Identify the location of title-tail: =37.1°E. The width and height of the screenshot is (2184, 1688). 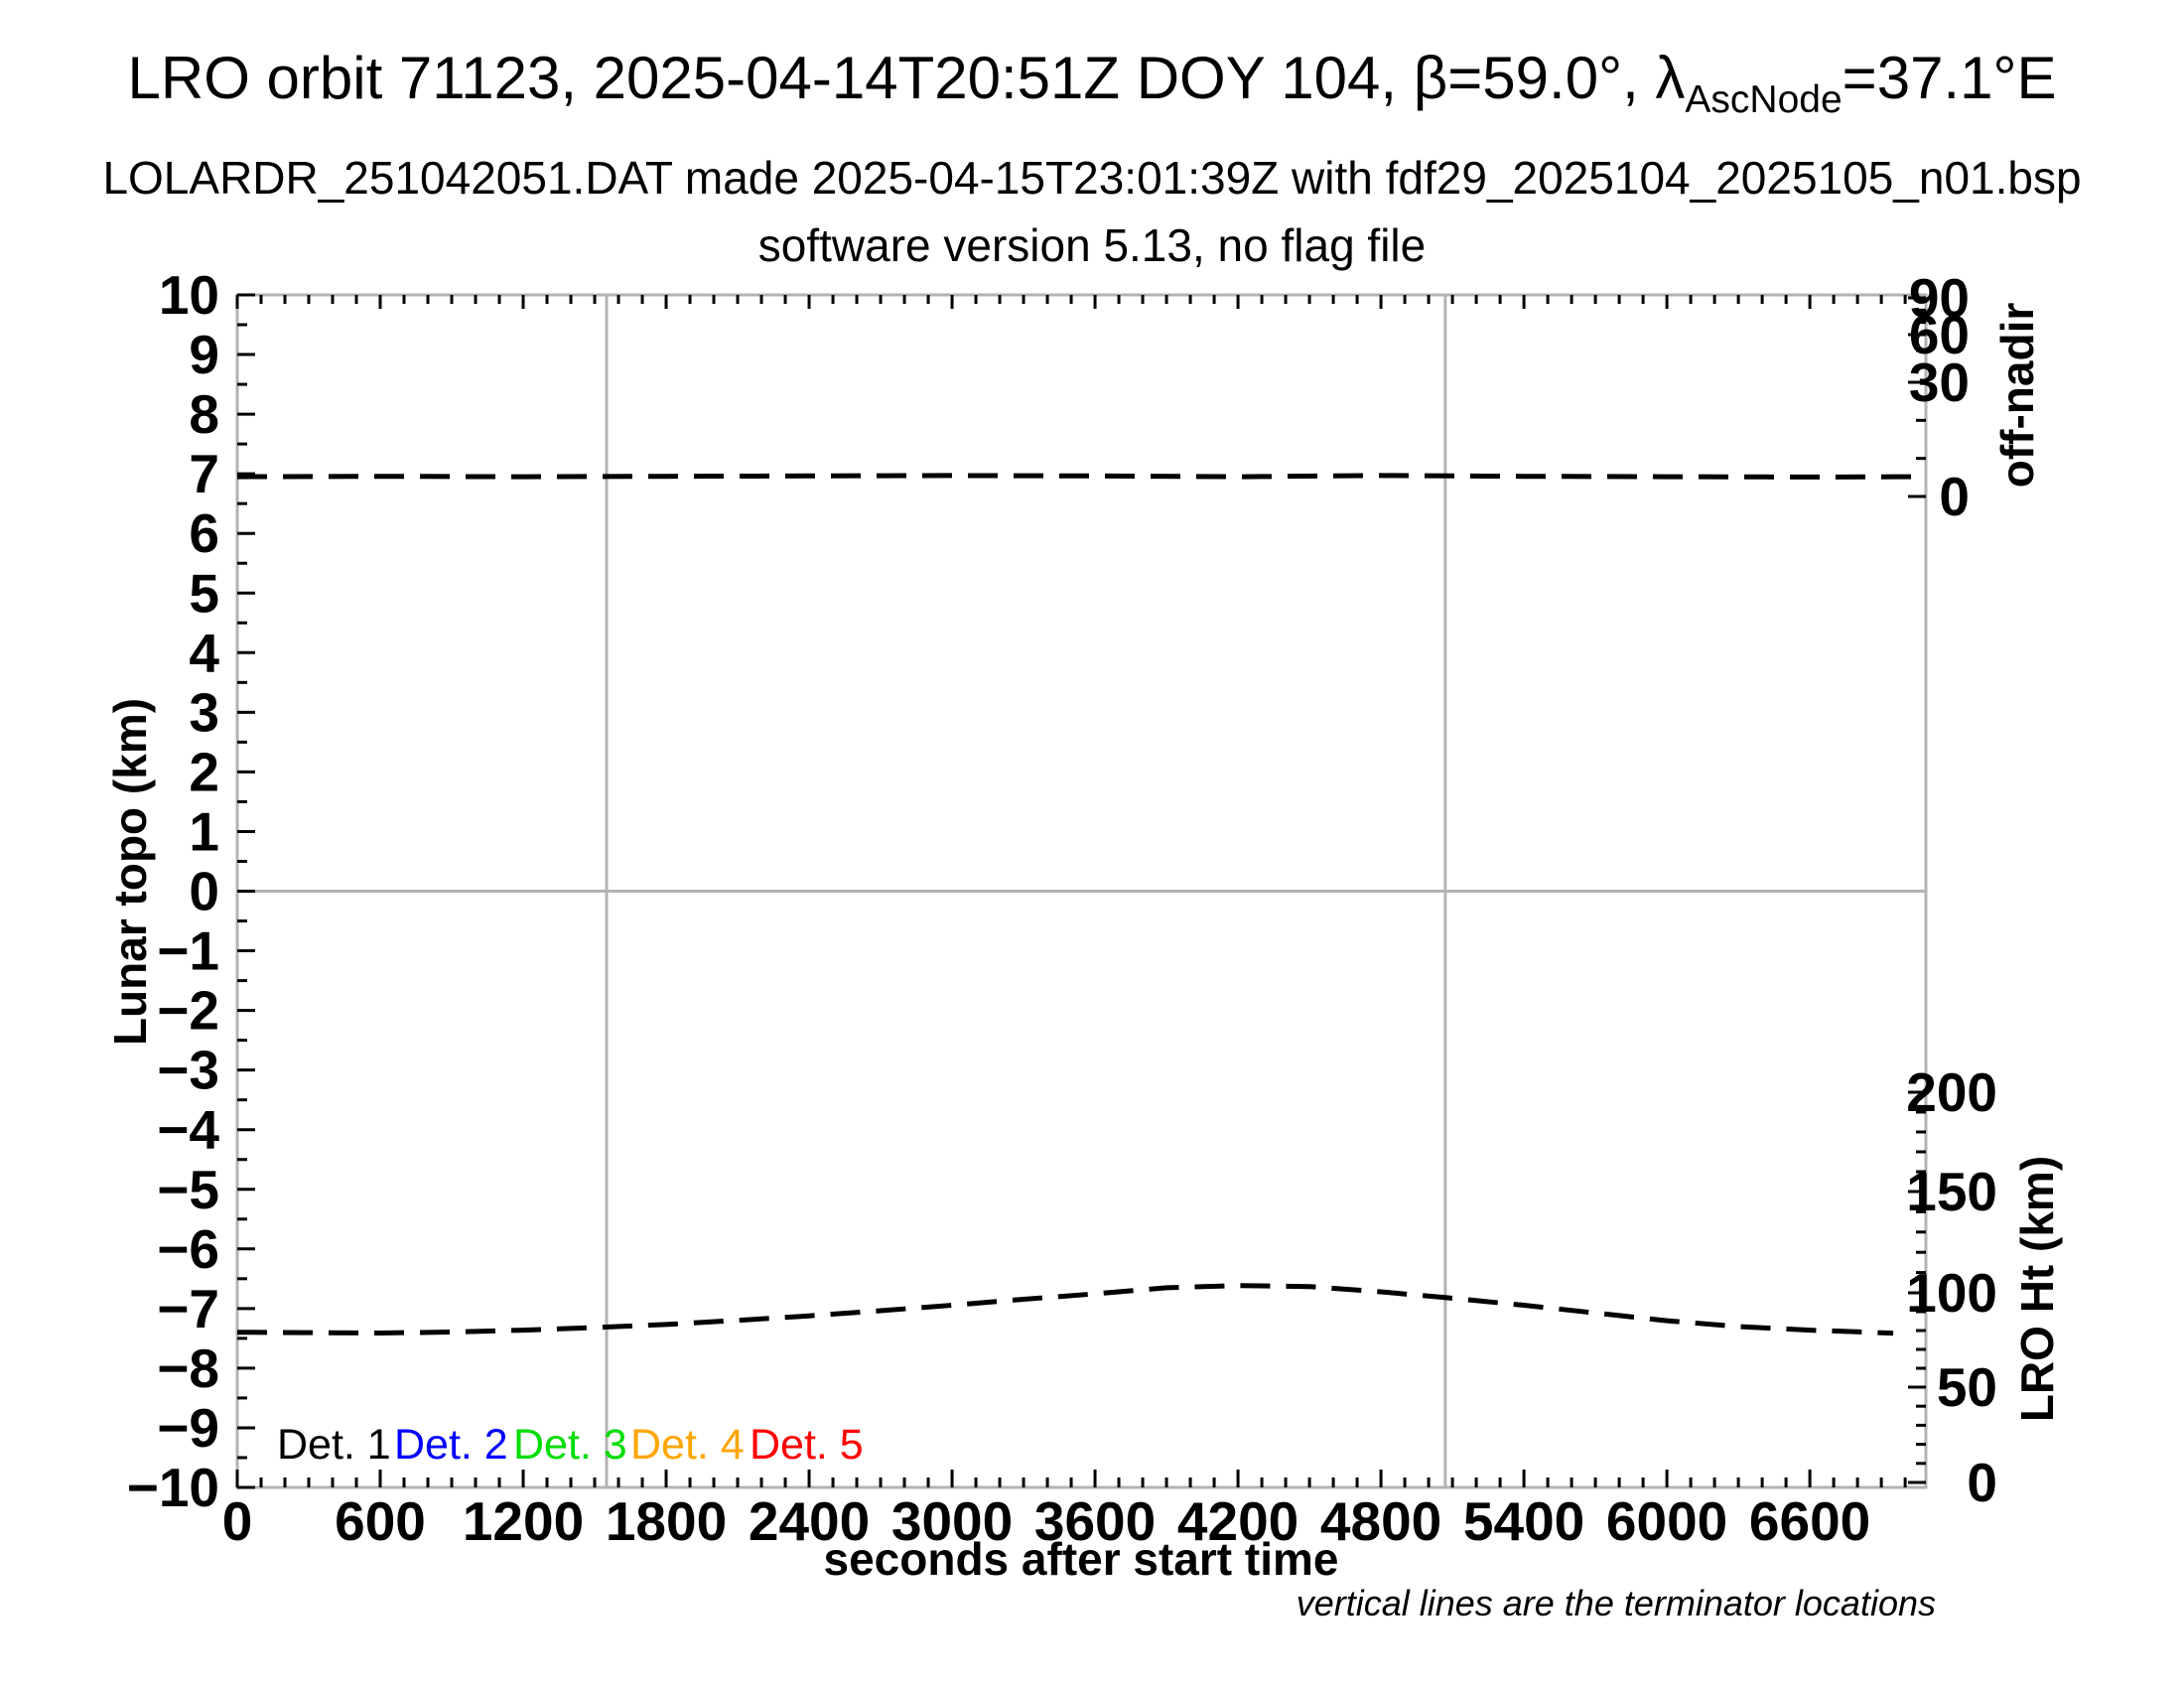
(1949, 78).